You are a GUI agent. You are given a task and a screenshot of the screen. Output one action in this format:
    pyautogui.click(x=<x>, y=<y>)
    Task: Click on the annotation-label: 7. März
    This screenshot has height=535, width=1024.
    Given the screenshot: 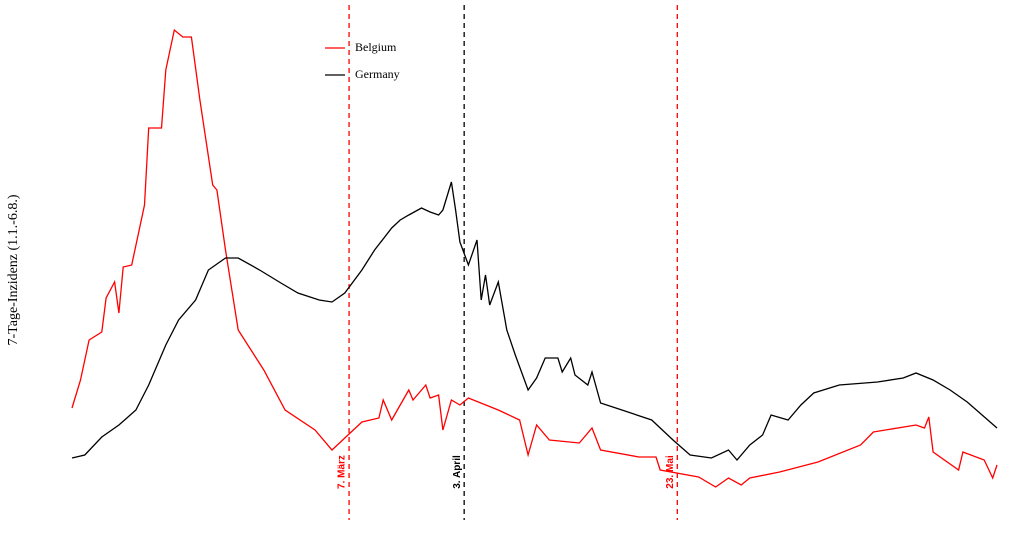 What is the action you would take?
    pyautogui.click(x=342, y=472)
    